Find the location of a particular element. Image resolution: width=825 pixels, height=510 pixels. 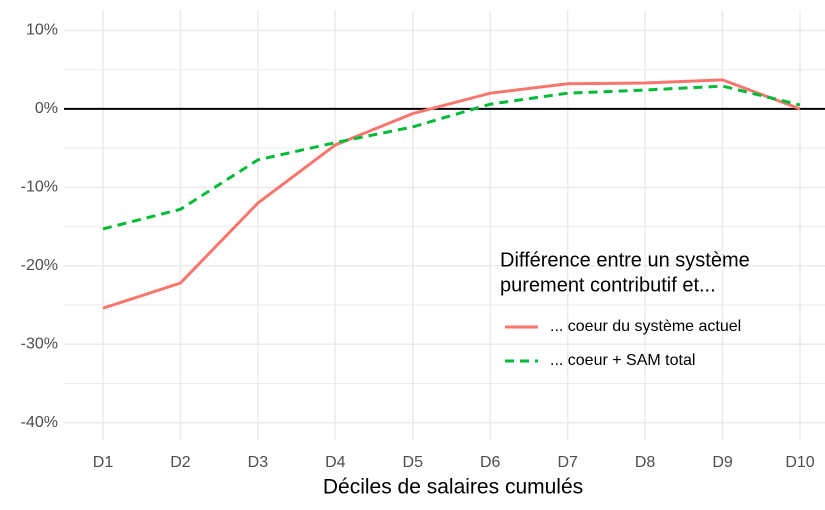

x-tick-label: D5 is located at coordinates (413, 462).